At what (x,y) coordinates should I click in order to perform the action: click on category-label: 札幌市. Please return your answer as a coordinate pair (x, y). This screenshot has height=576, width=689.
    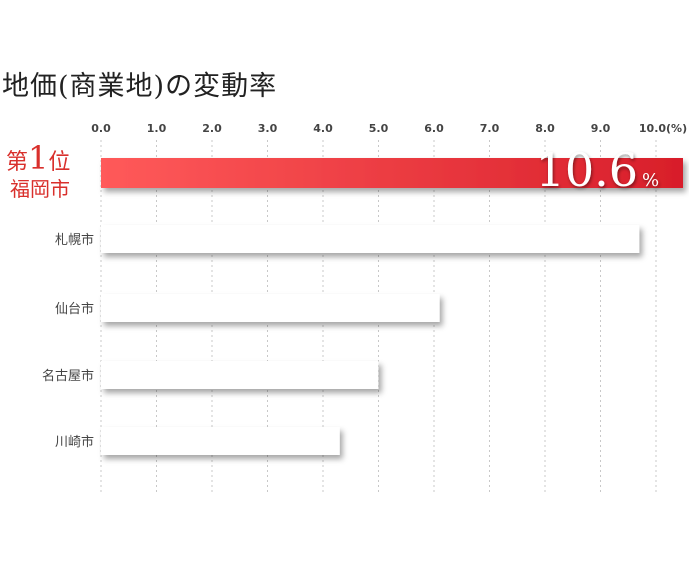
    Looking at the image, I should click on (74, 240).